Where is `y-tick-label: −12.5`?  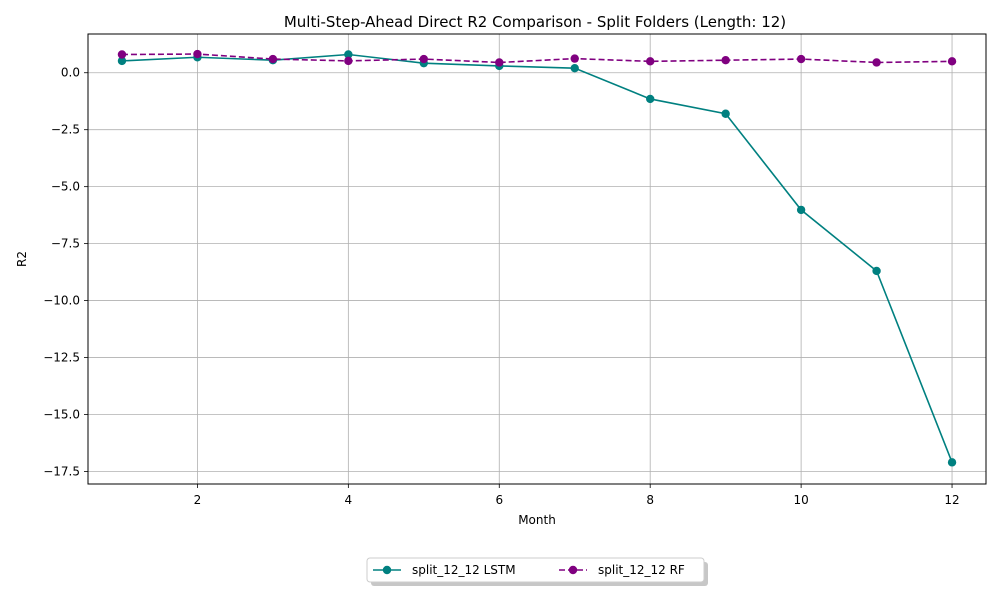
y-tick-label: −12.5 is located at coordinates (61, 358).